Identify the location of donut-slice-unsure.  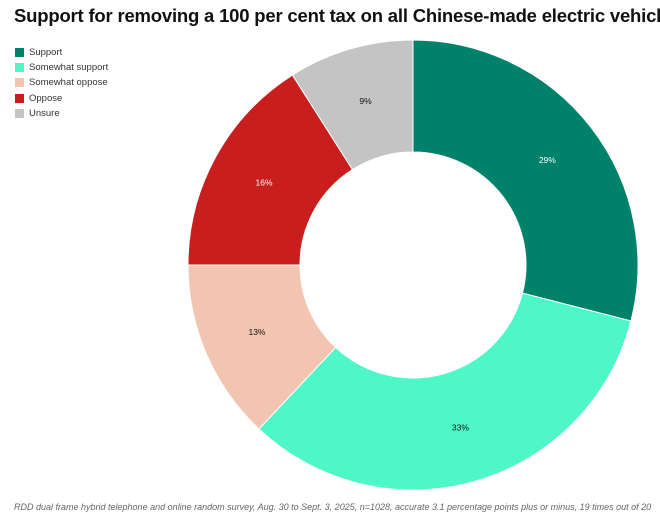
(352, 105).